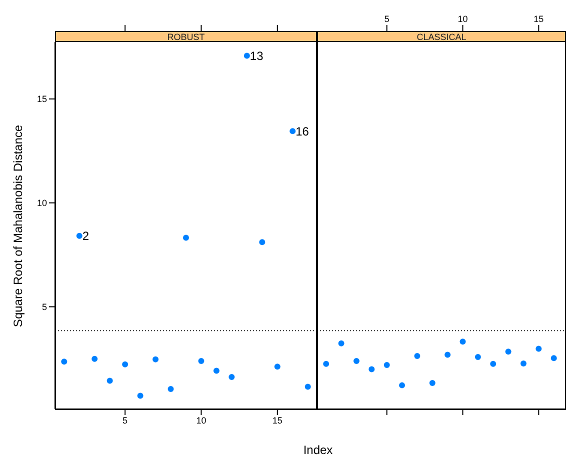  What do you see at coordinates (41, 203) in the screenshot?
I see `y-tick-label: 10` at bounding box center [41, 203].